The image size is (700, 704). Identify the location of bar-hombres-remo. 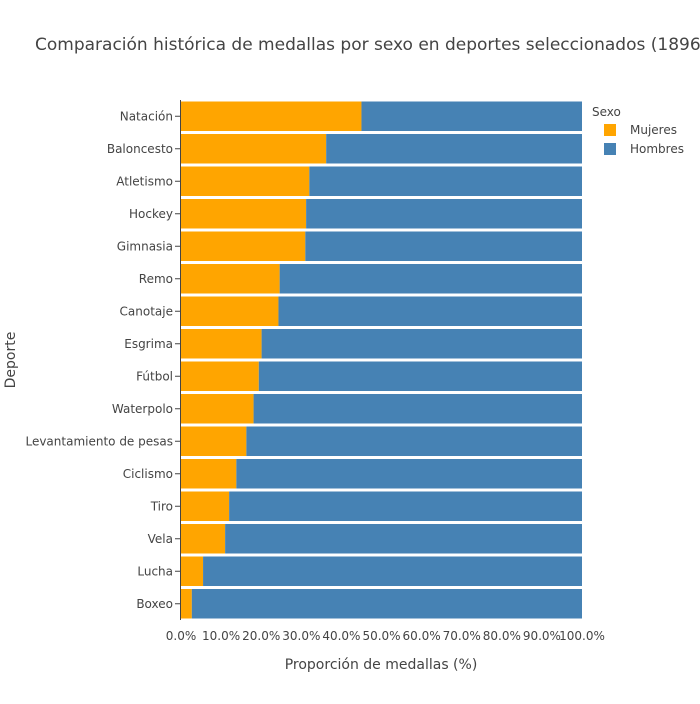
(430, 279).